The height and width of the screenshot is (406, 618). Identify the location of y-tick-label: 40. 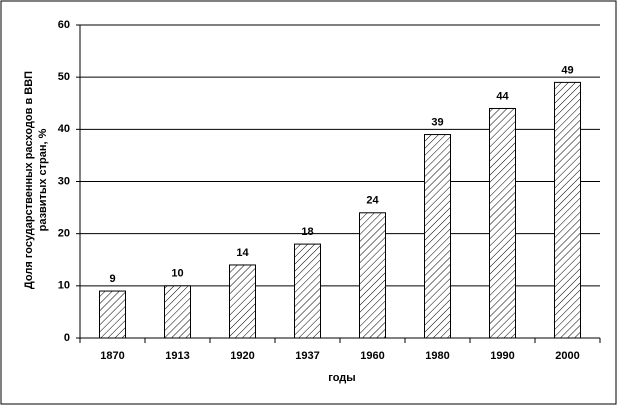
(64, 129).